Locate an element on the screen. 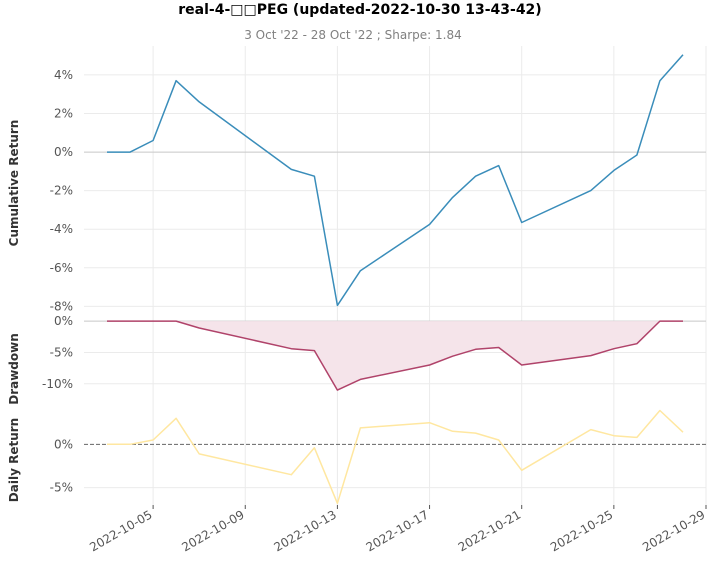 This screenshot has width=720, height=576. x-tick-label: 2022-10-29 is located at coordinates (673, 530).